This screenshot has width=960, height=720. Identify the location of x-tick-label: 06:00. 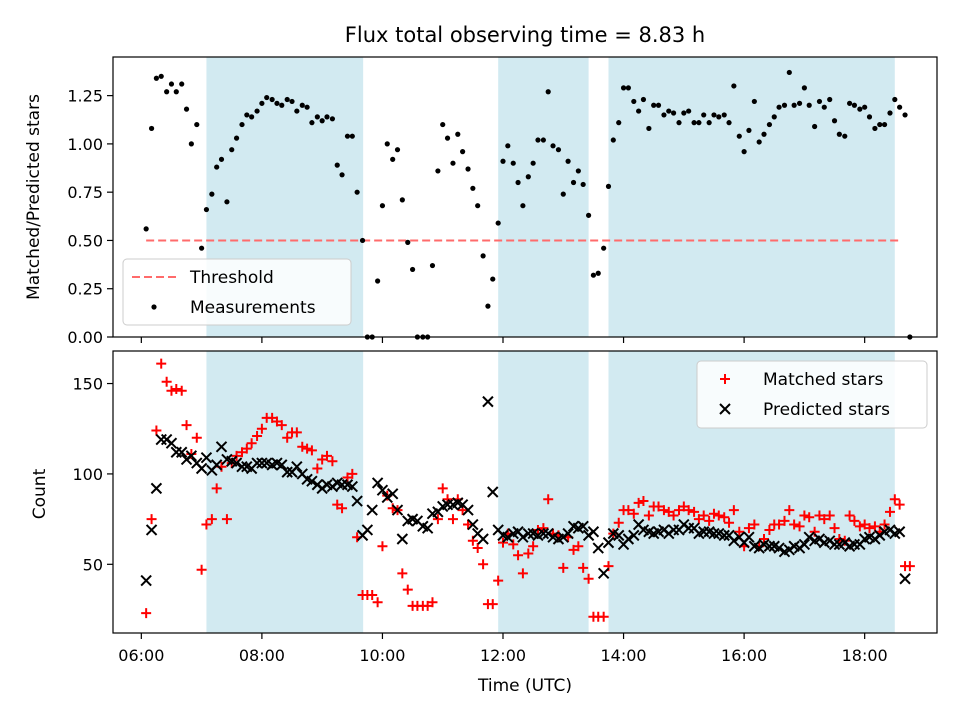
(141, 655).